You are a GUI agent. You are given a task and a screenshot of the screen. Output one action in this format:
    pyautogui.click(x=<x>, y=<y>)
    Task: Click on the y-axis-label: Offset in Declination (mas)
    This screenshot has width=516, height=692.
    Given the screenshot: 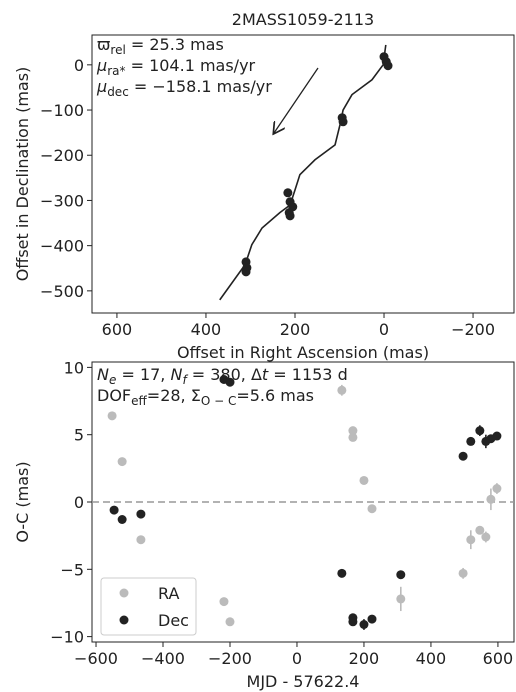 What is the action you would take?
    pyautogui.click(x=22, y=174)
    